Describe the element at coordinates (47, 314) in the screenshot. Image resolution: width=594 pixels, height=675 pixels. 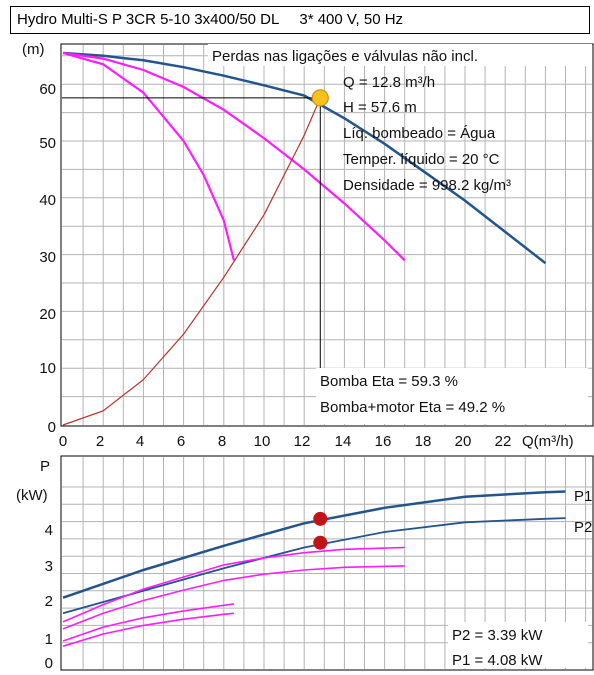
I see `head-y-tick: 20` at that location.